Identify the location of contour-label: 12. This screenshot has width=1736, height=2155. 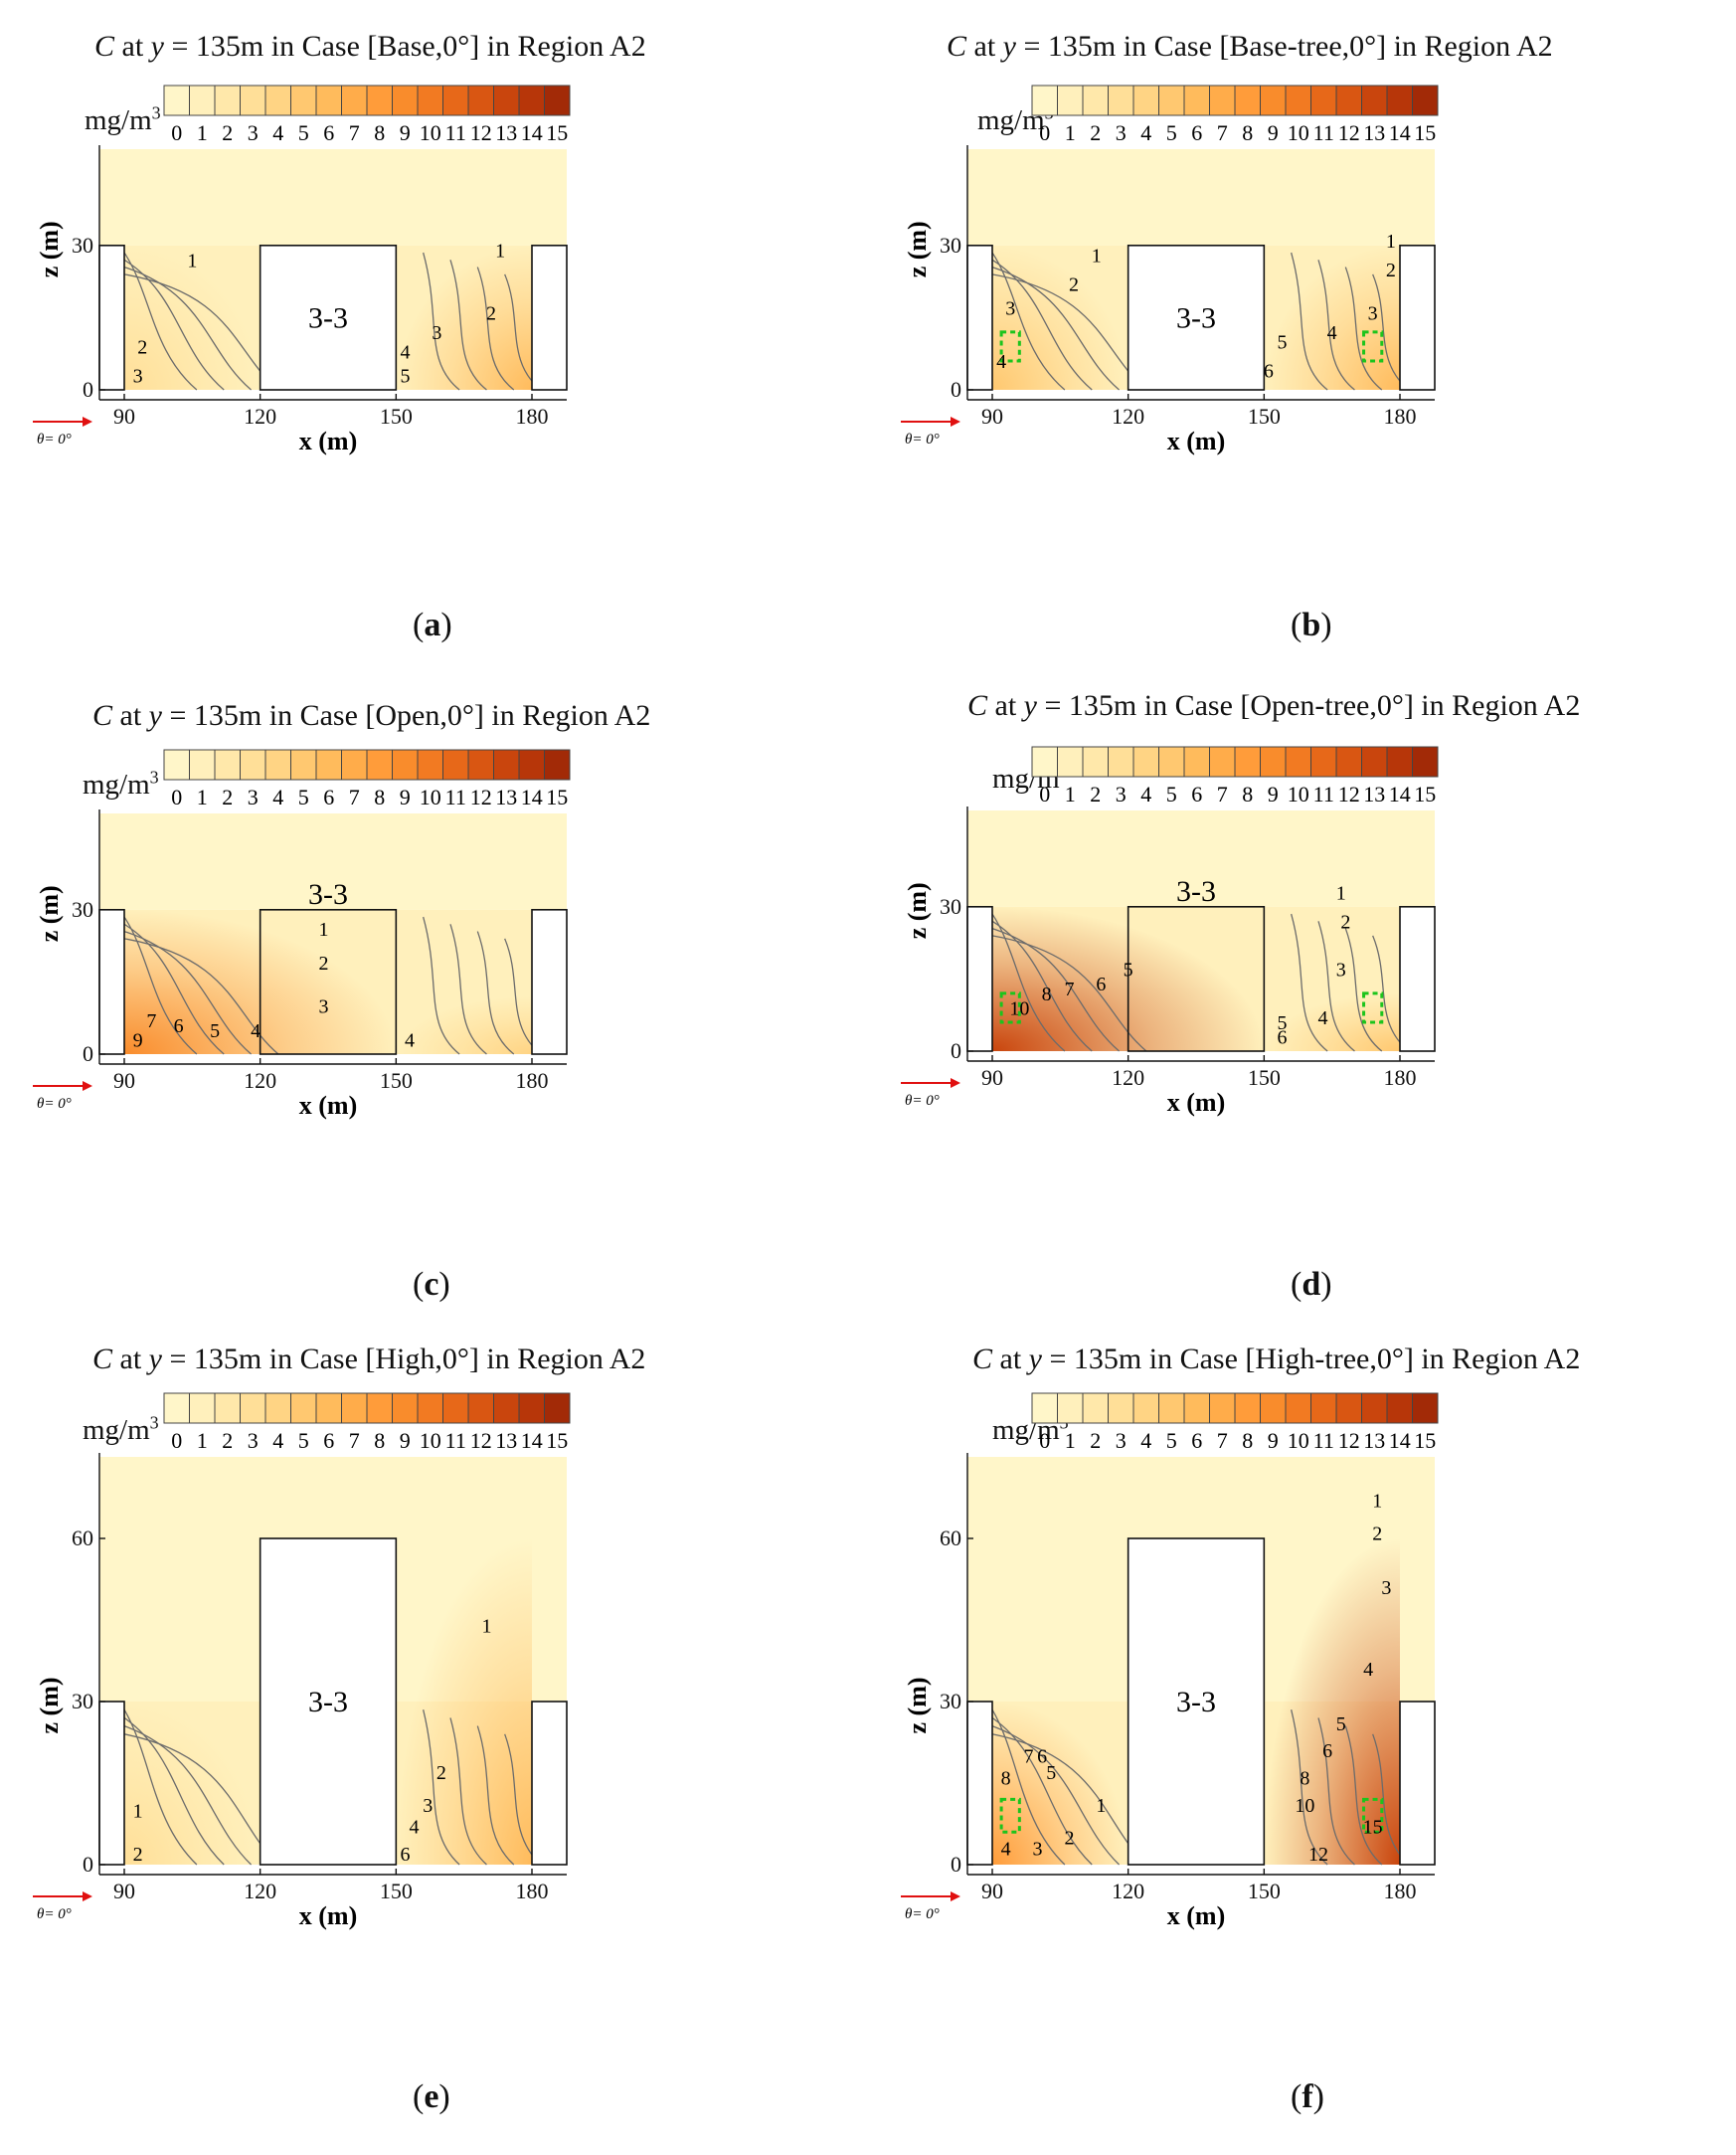
(1318, 1855).